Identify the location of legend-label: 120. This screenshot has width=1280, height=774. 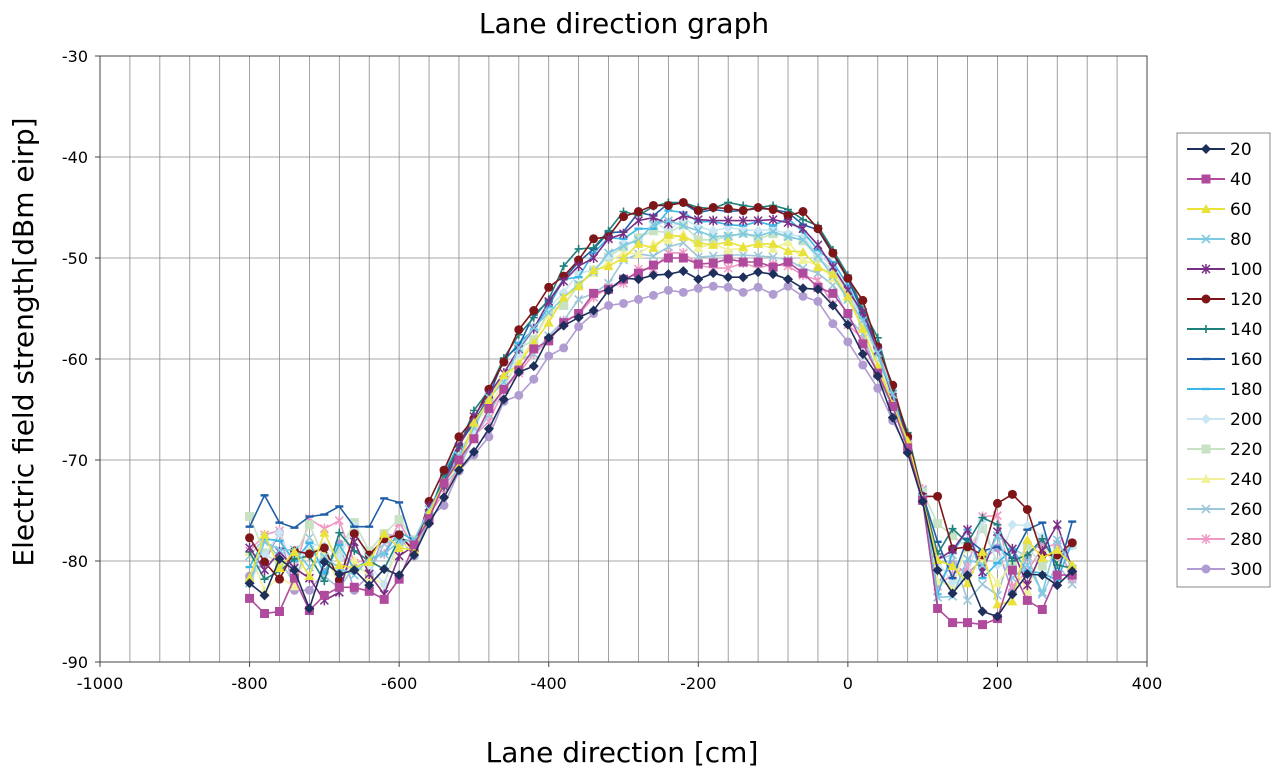
(1246, 300).